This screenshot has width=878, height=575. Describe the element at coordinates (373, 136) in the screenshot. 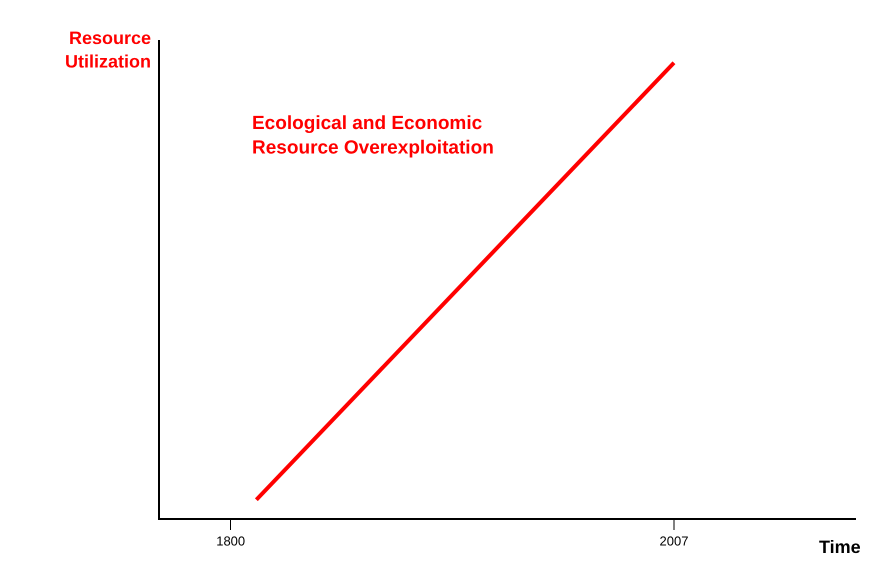

I see `annotation: Ecological and Economic Resource Overexploitation` at that location.